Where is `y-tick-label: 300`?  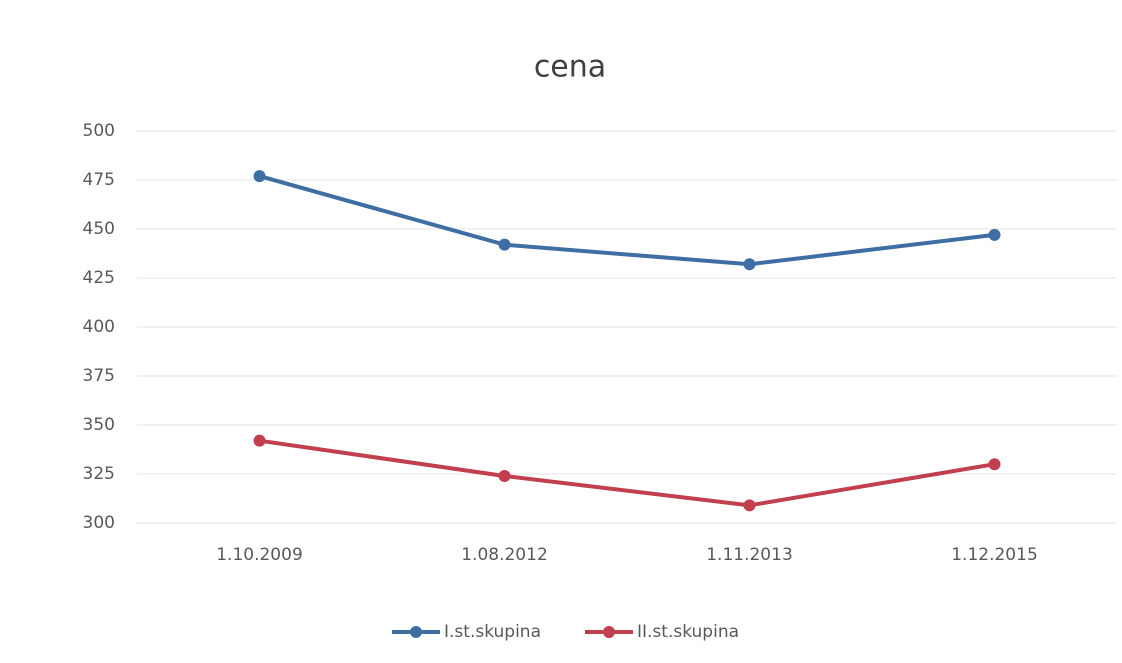 y-tick-label: 300 is located at coordinates (99, 523).